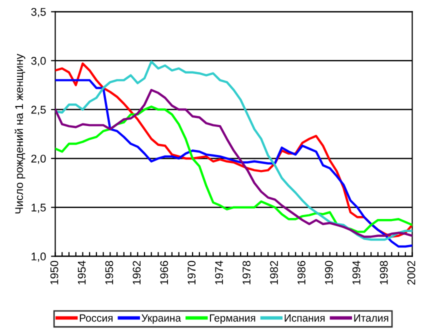 This screenshot has height=335, width=425. I want to click on legend-label: Украина, so click(162, 319).